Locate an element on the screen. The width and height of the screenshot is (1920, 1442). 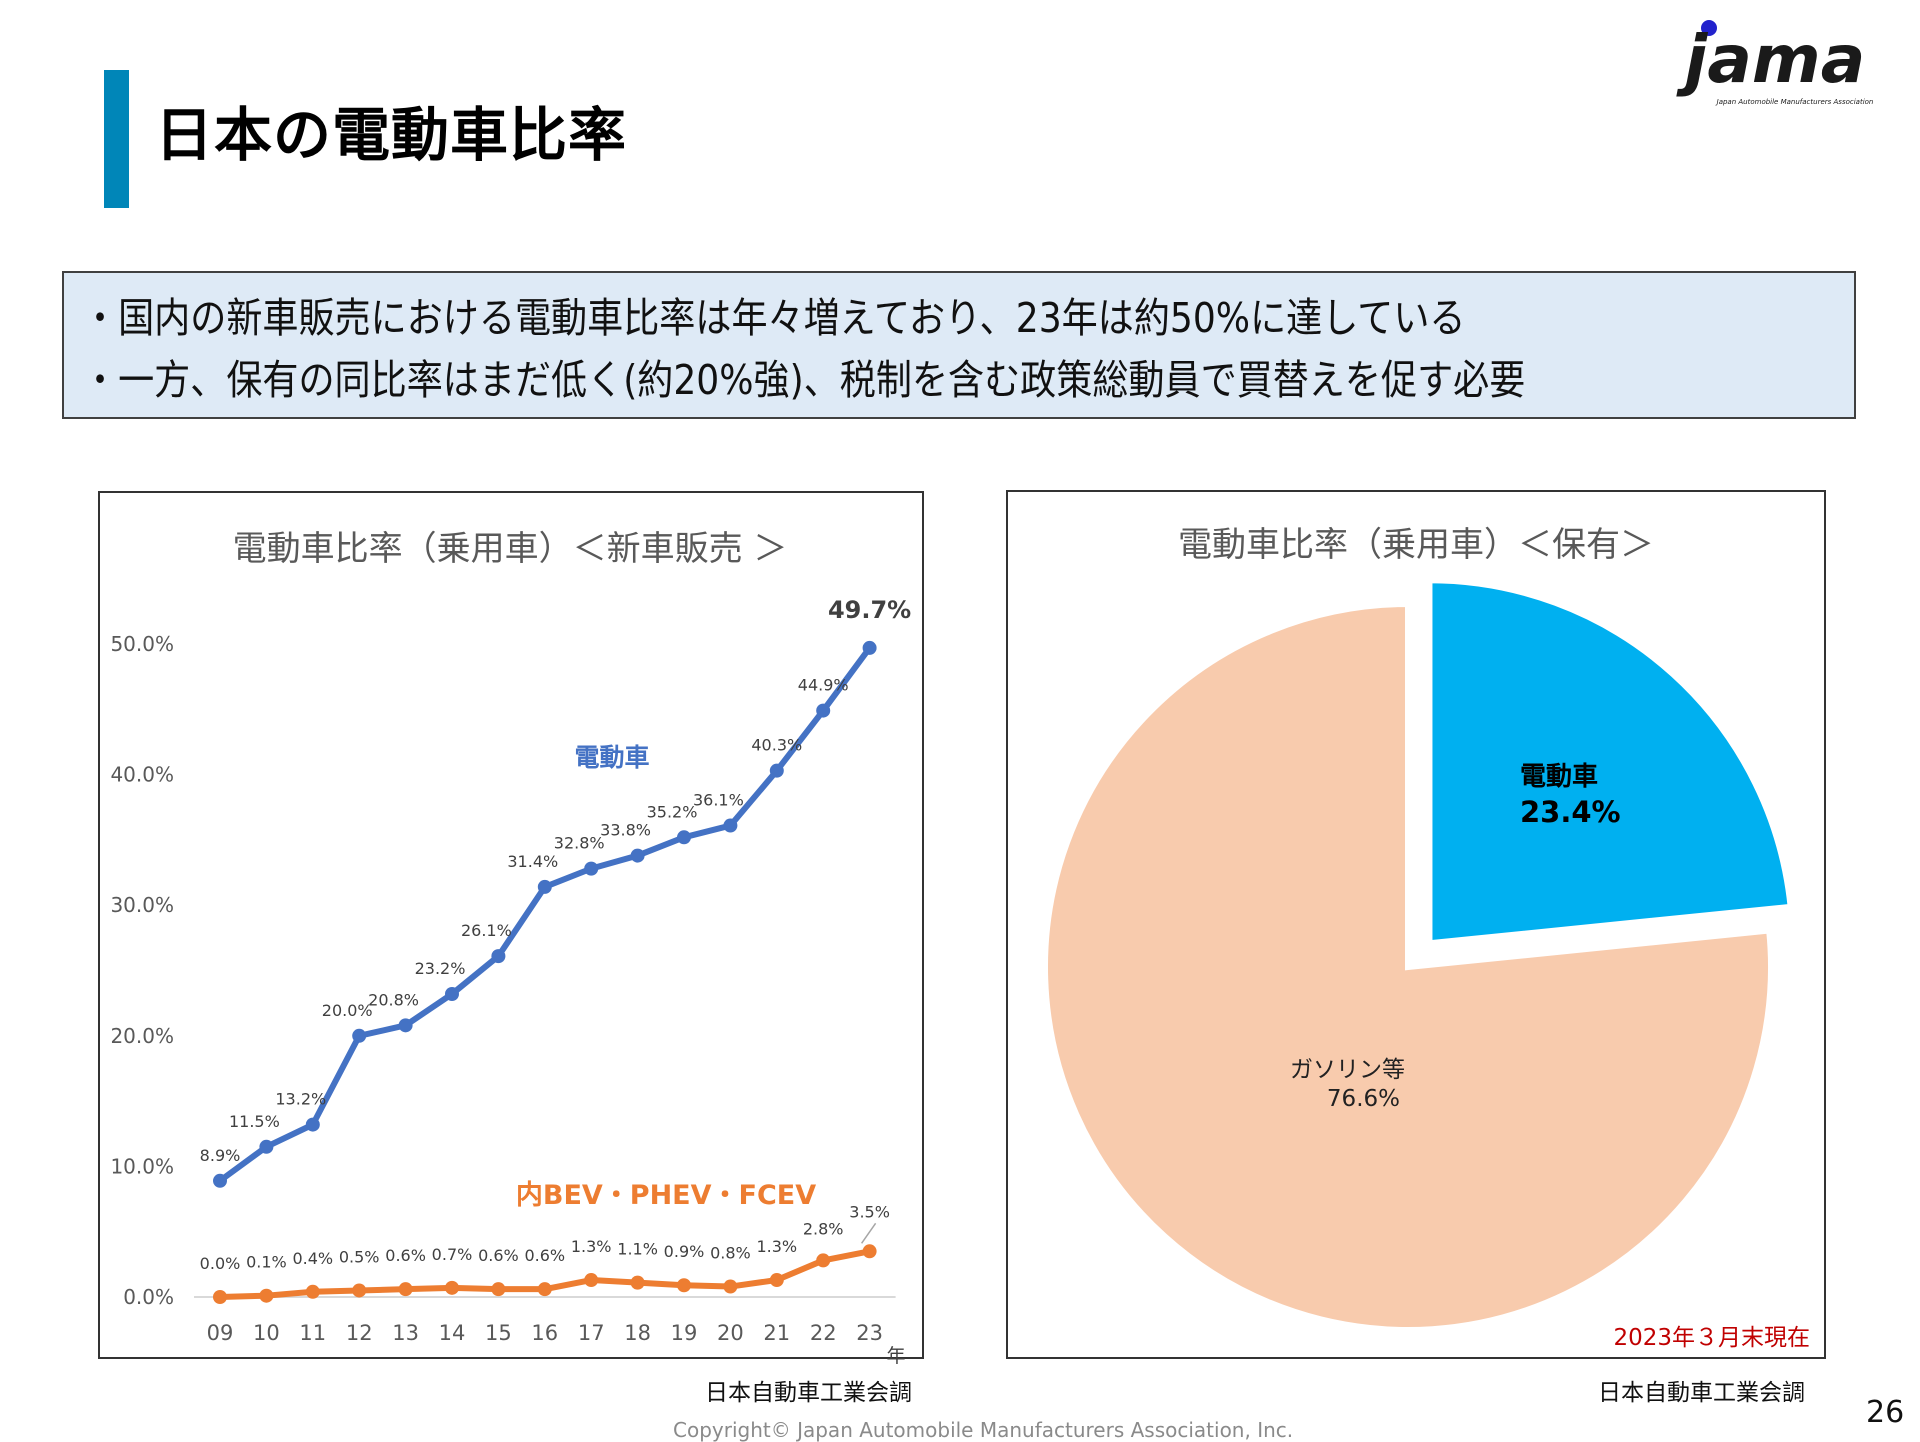
data-label: 0.1% is located at coordinates (266, 1262).